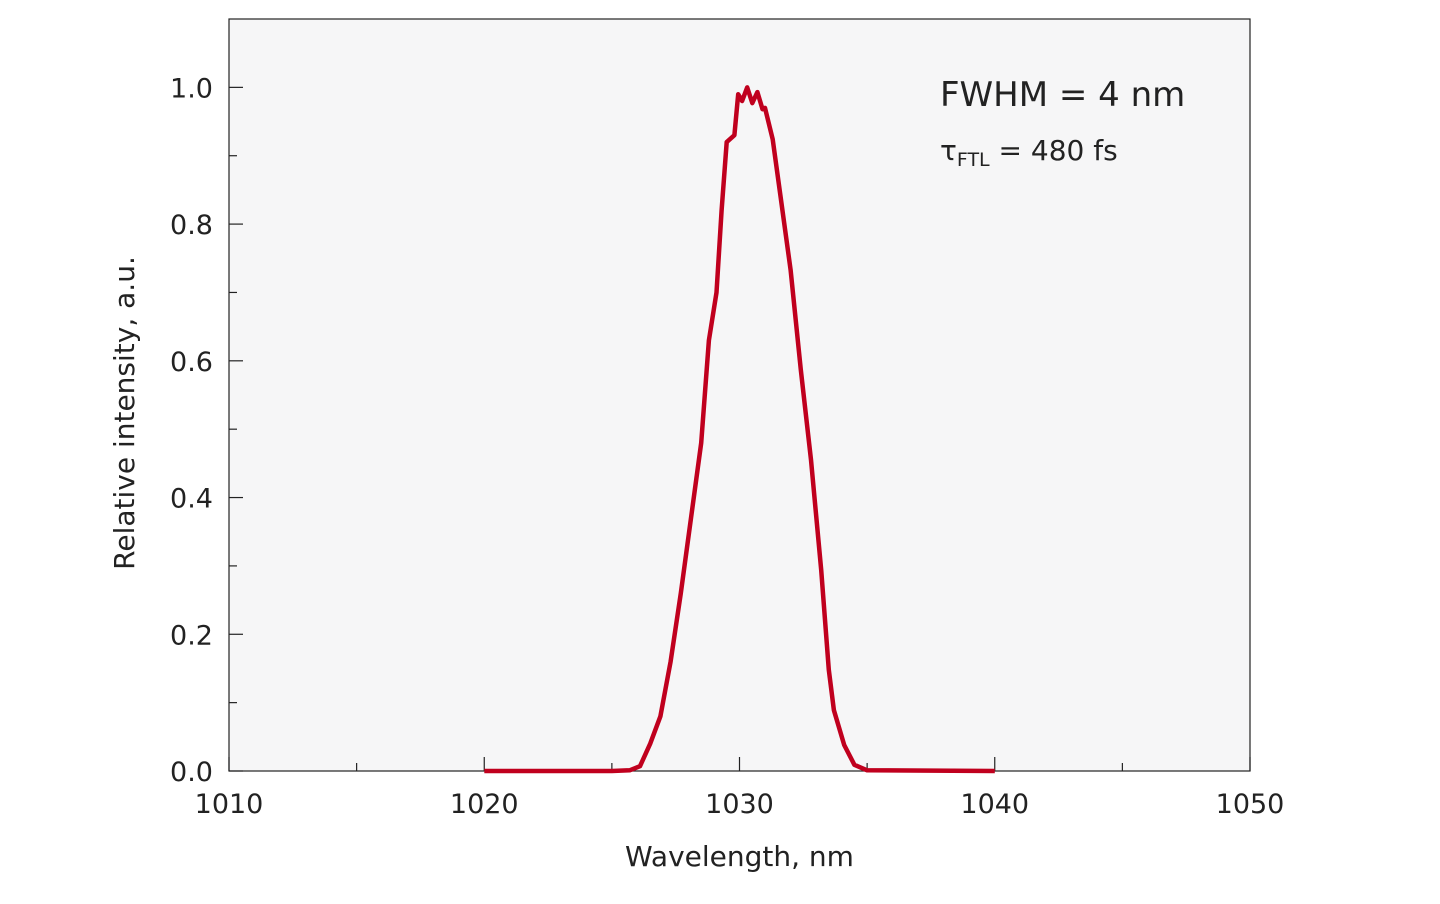  I want to click on y-tick-label: 0.2, so click(191, 635).